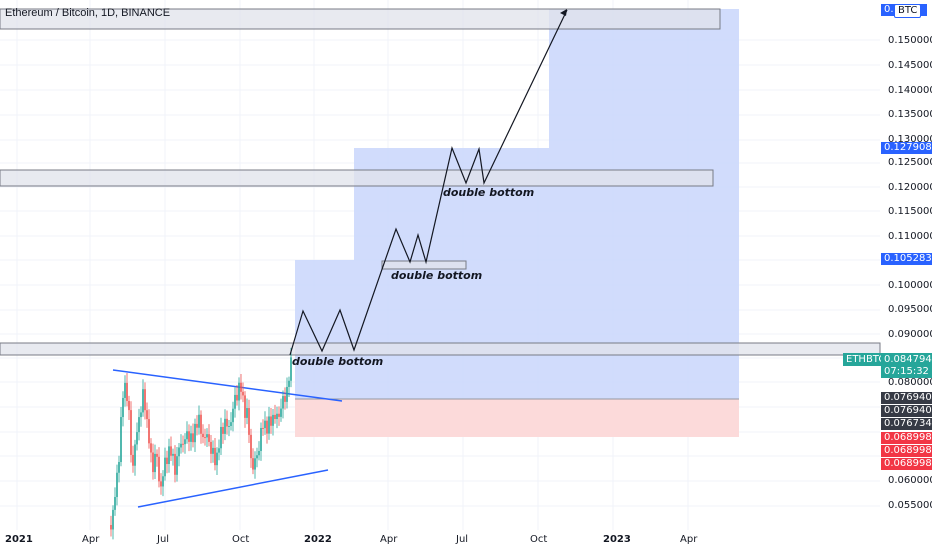 Image resolution: width=932 pixels, height=550 pixels. I want to click on y-tick: 0.095000, so click(910, 309).